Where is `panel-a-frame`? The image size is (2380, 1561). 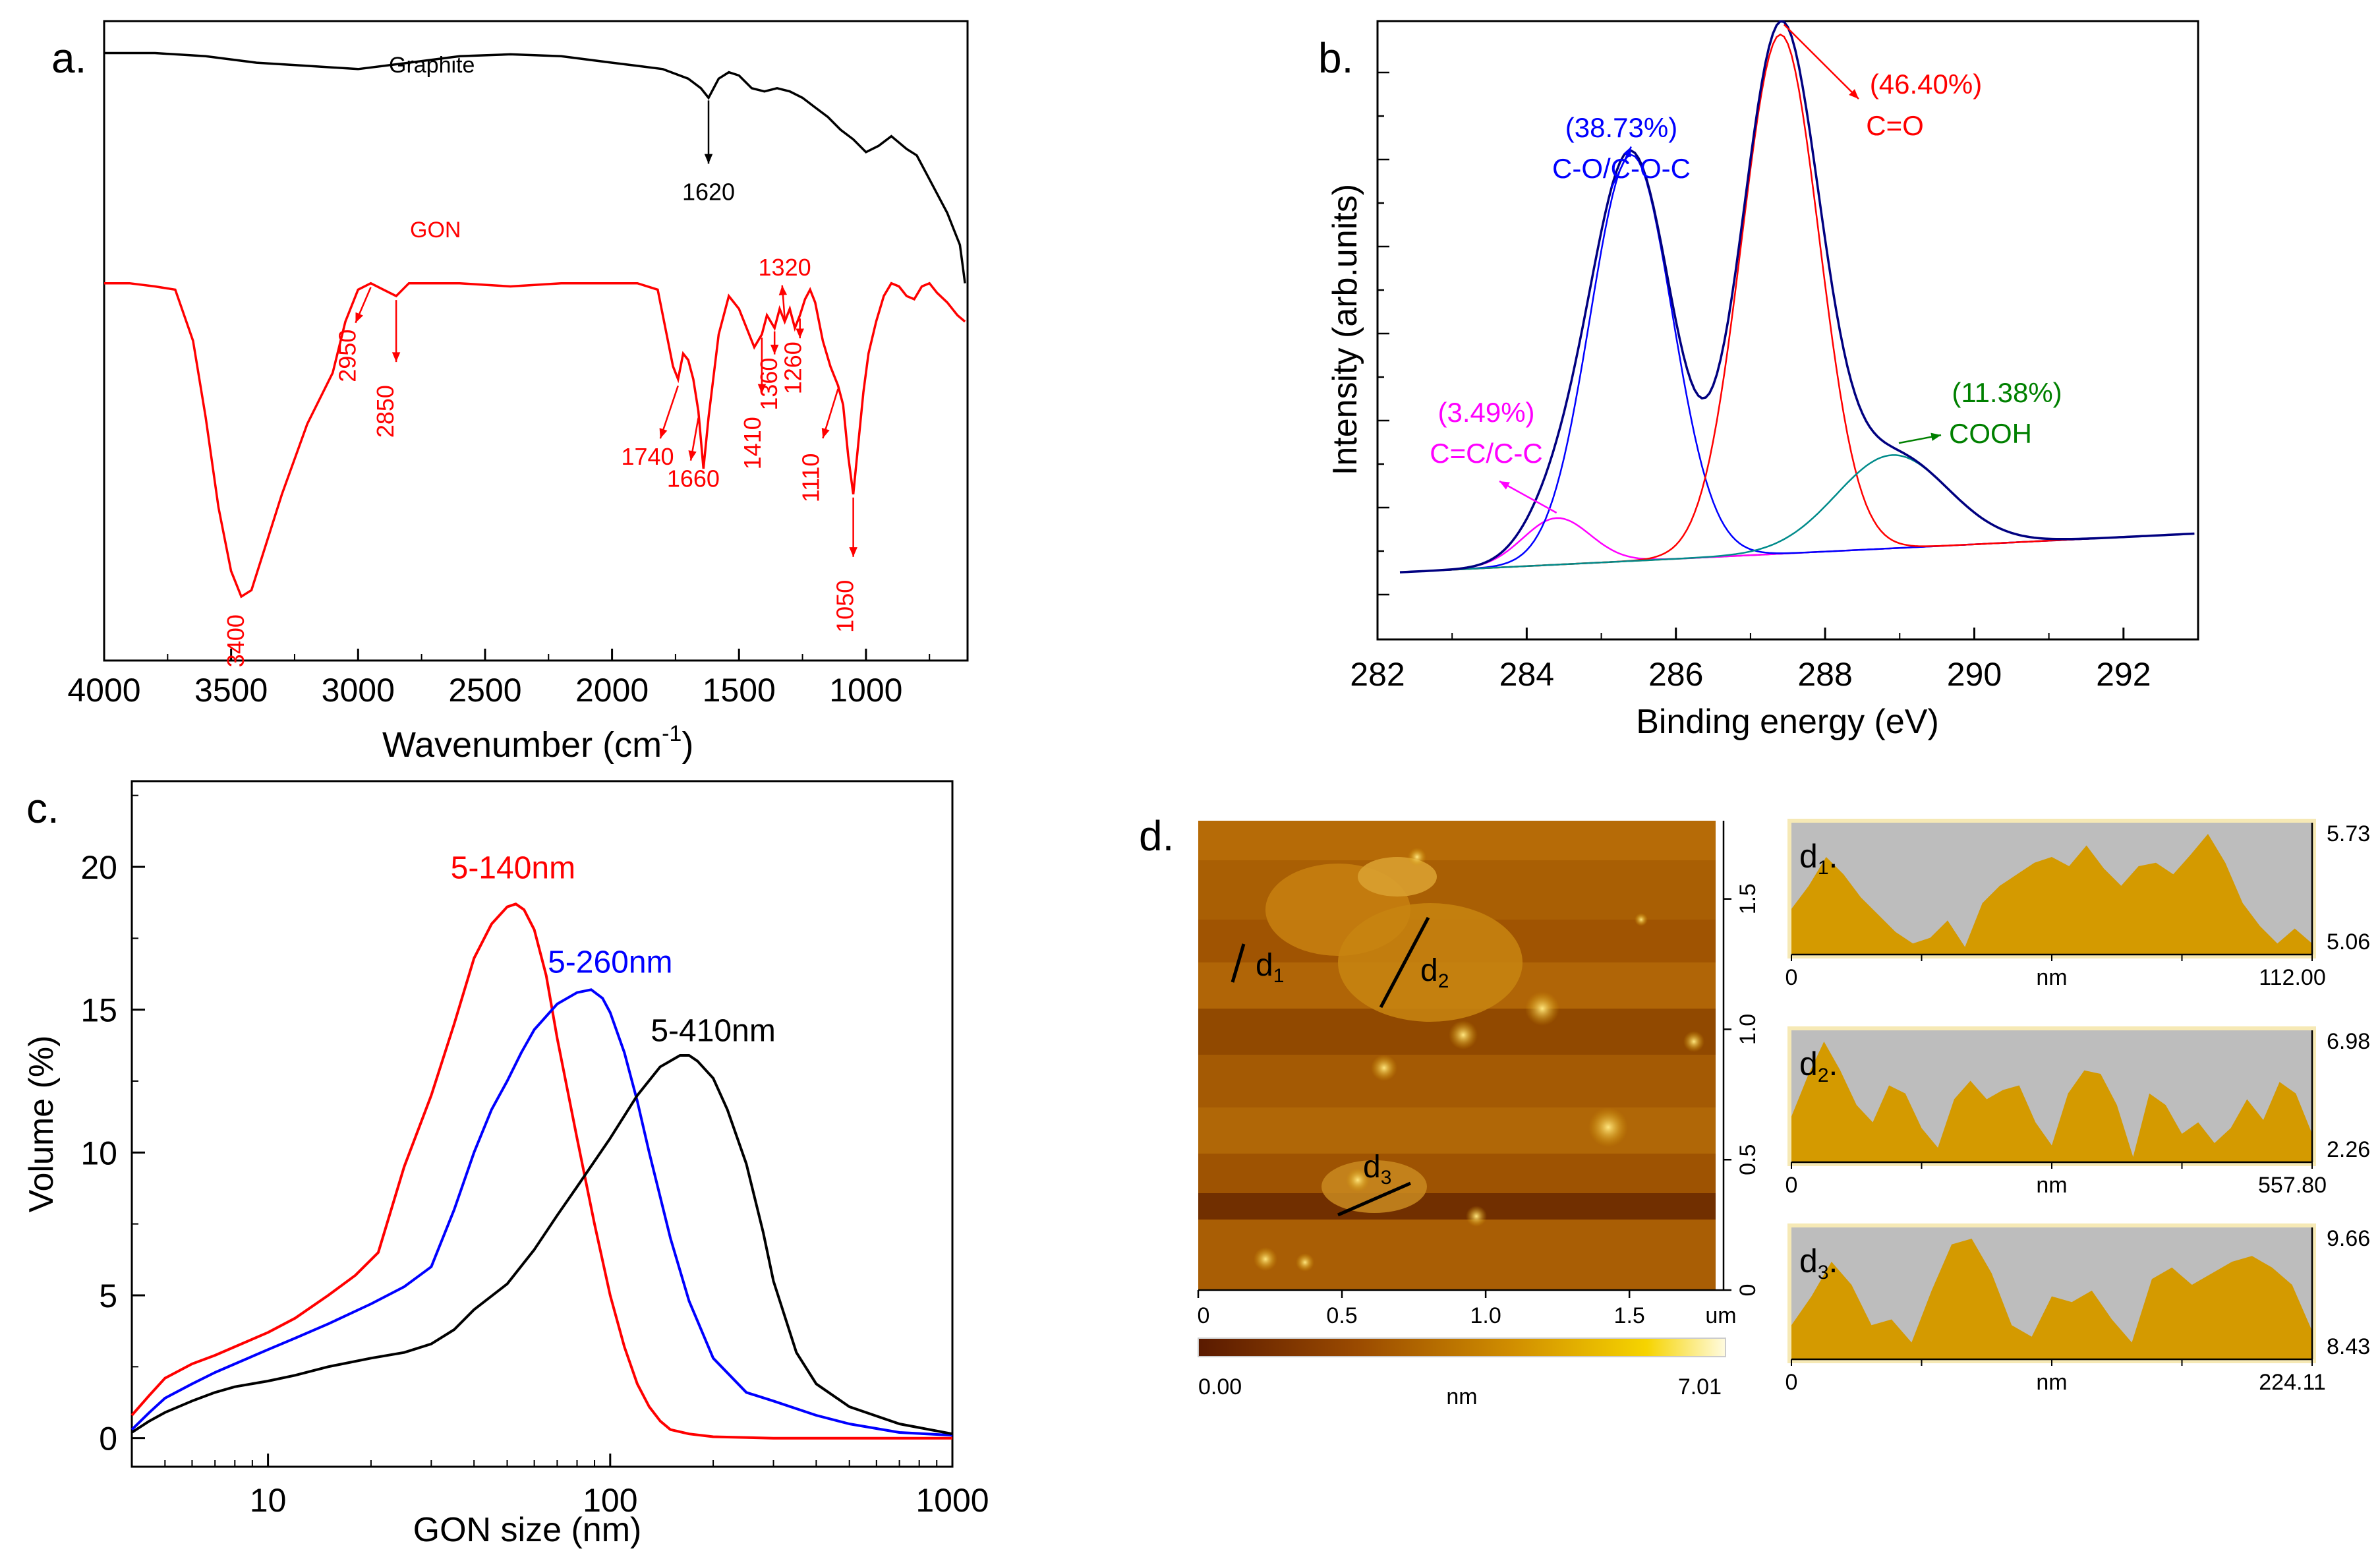
panel-a-frame is located at coordinates (536, 341).